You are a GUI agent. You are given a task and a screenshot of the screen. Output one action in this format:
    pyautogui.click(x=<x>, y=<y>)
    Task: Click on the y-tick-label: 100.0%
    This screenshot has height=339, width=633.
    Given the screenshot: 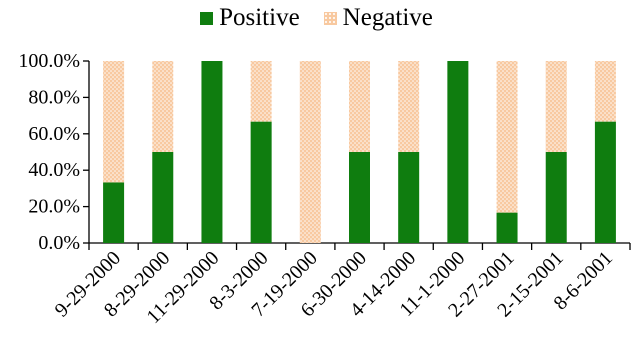 What is the action you would take?
    pyautogui.click(x=49, y=61)
    